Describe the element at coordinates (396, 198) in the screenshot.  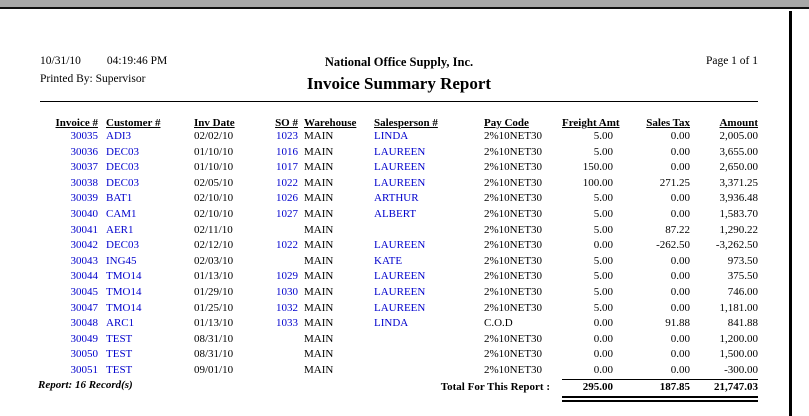
I see `salesperson-cell: ARTHUR` at that location.